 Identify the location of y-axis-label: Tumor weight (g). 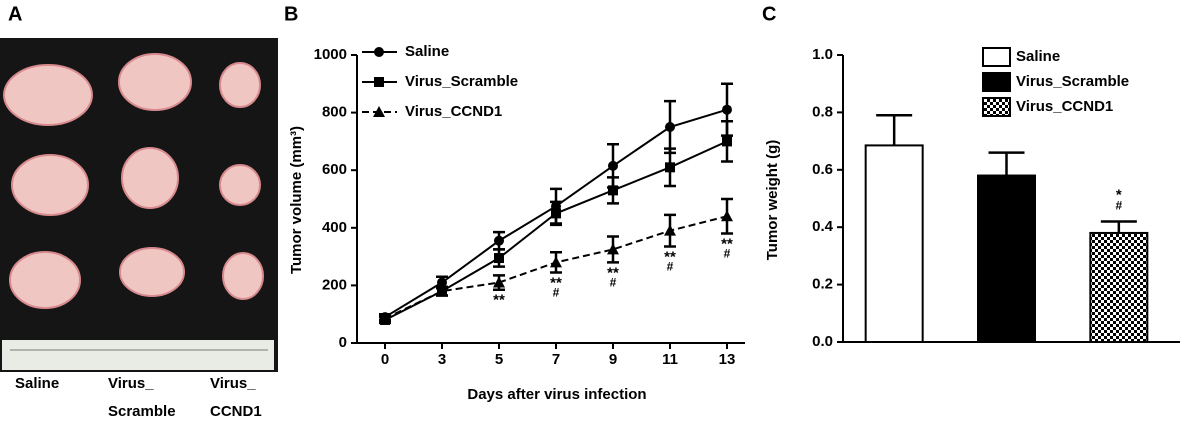
(772, 200).